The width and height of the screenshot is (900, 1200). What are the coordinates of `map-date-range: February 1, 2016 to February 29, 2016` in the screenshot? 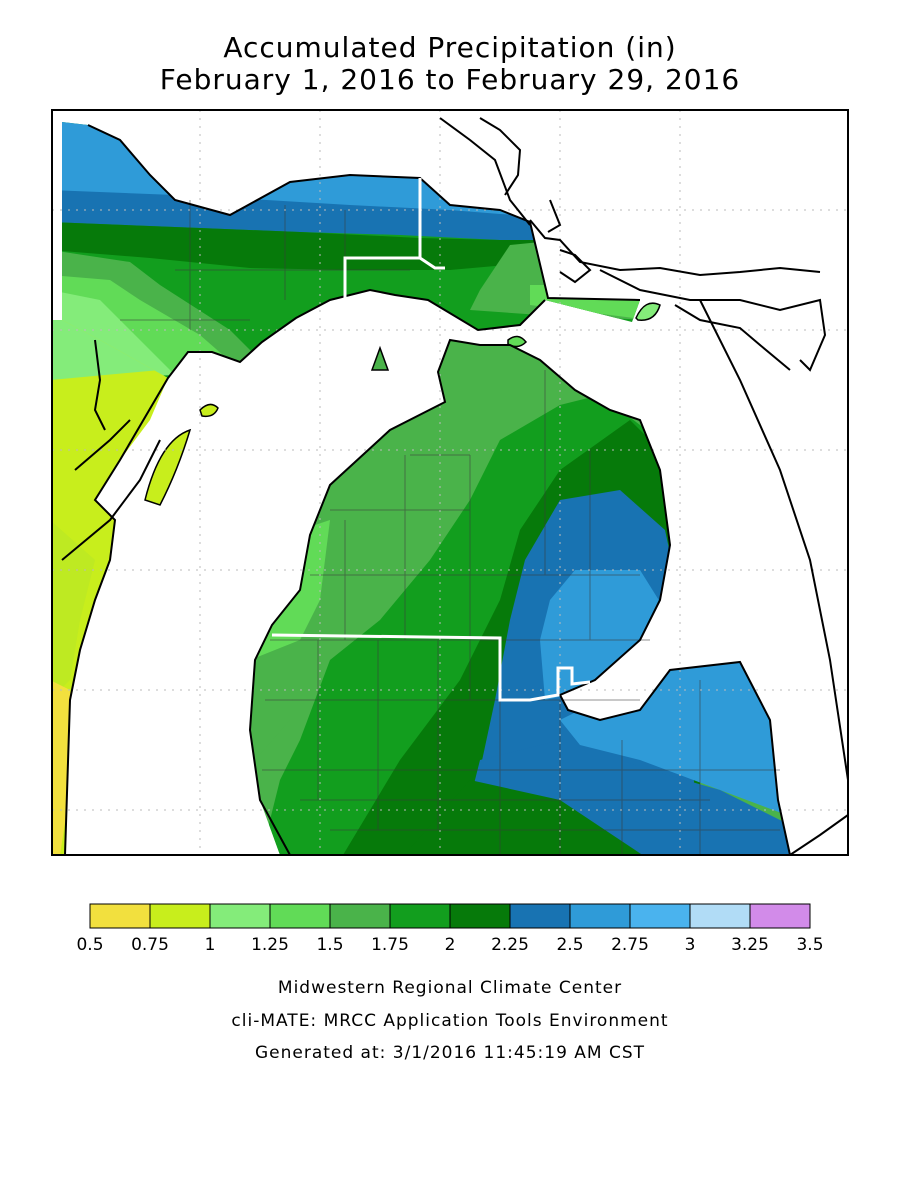 It's located at (450, 79).